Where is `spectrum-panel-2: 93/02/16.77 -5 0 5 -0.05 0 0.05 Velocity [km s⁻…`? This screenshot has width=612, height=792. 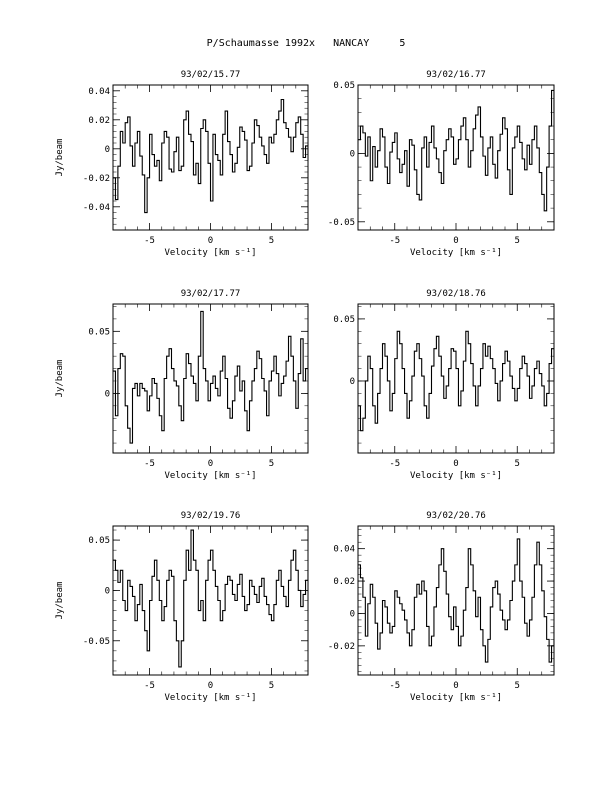 spectrum-panel-2: 93/02/16.77 -5 0 5 -0.05 0 0.05 Velocity [km s⁻… is located at coordinates (441, 164).